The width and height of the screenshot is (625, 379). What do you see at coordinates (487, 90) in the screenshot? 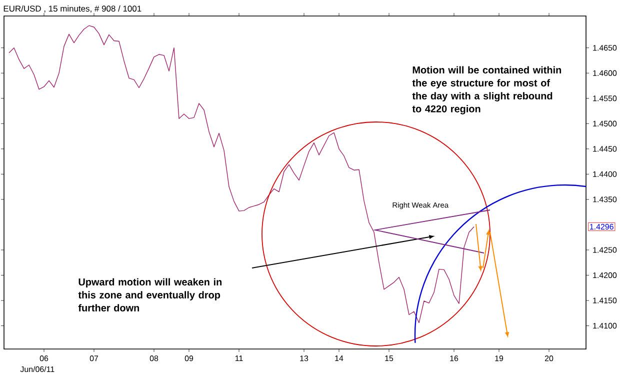
I see `annotation: Motion will be contained within the eye structure for most of the day with a slight rebound to 4220 region` at bounding box center [487, 90].